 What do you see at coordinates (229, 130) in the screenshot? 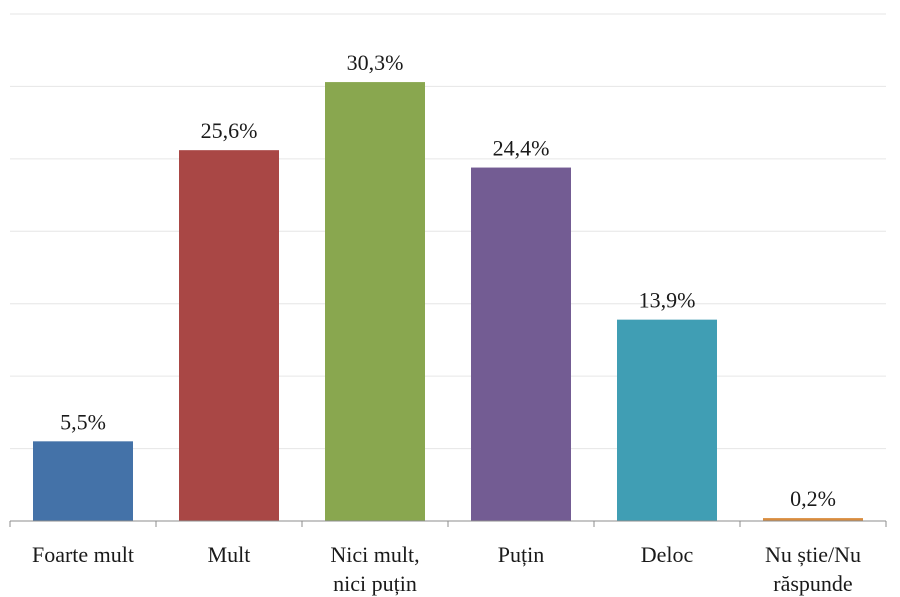
I see `data-label: 25,6%` at bounding box center [229, 130].